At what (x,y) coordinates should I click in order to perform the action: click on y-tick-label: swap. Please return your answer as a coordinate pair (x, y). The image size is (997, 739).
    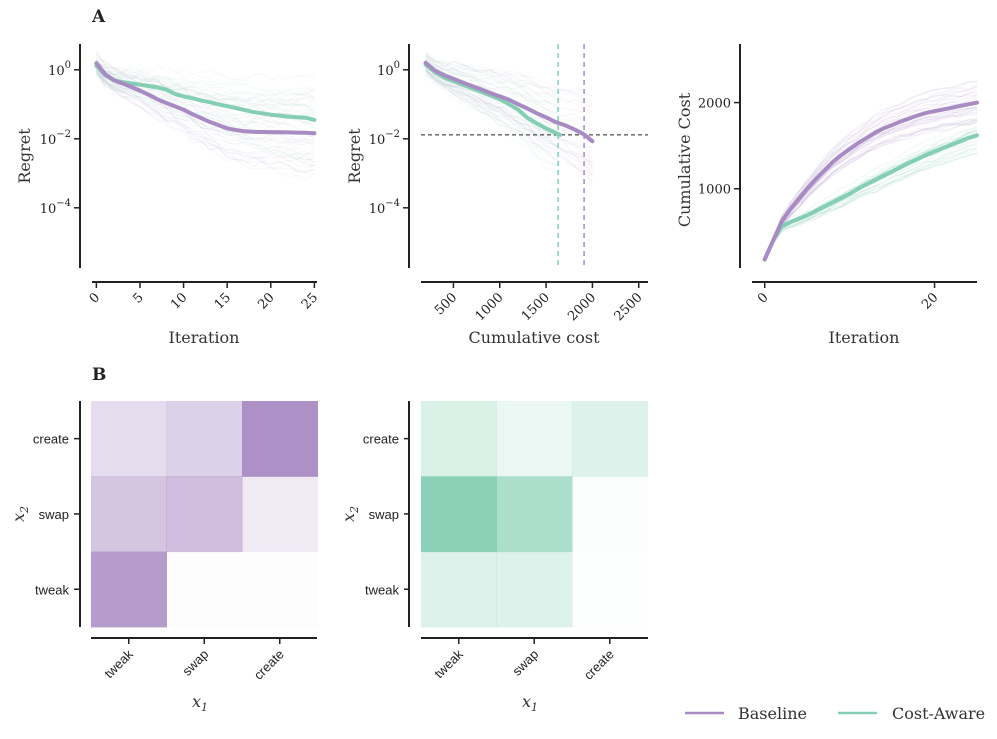
    Looking at the image, I should click on (384, 514).